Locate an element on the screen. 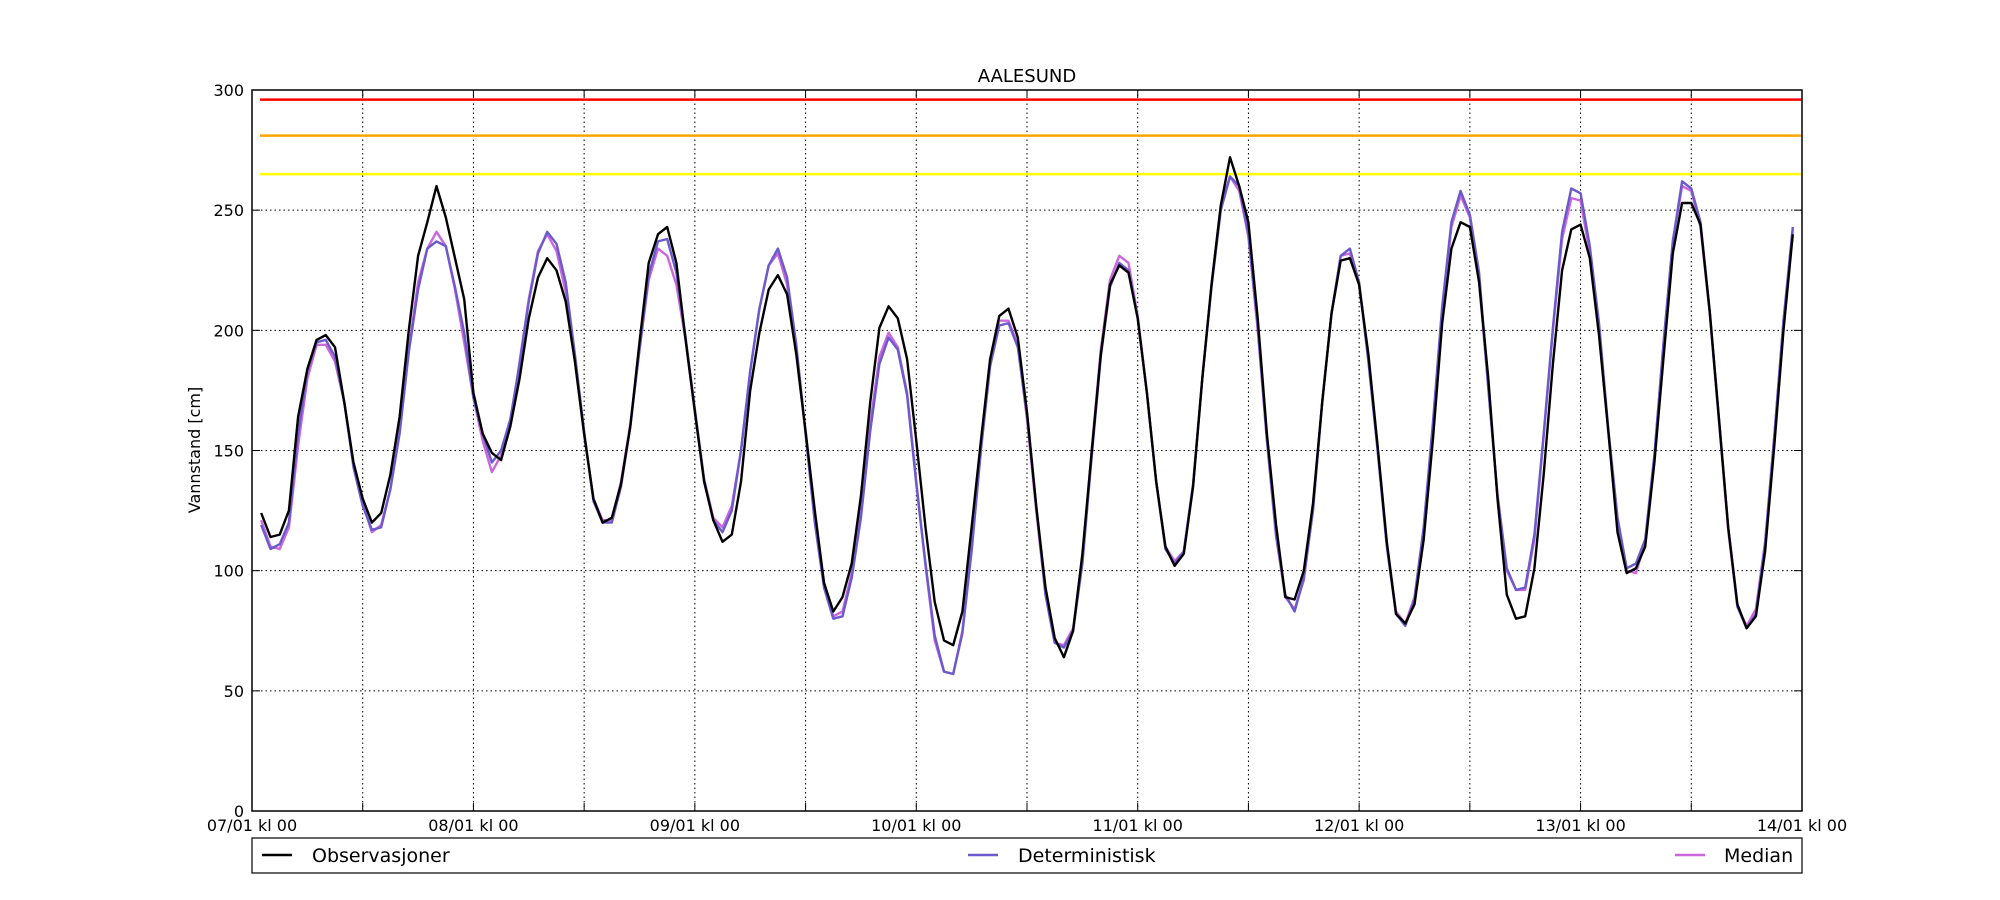 Image resolution: width=2000 pixels, height=900 pixels. x-tick-label: 08/01 kl 00 is located at coordinates (473, 825).